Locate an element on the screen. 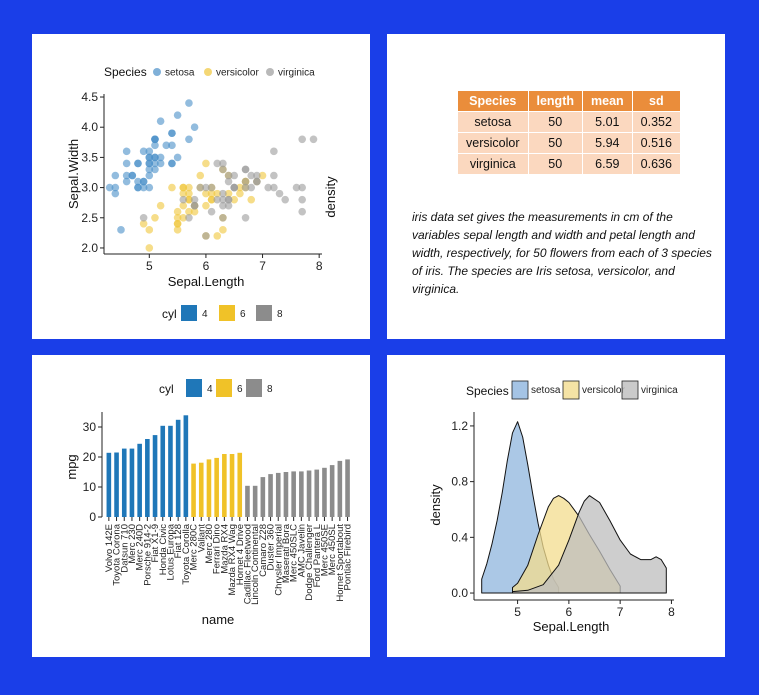  y-tick-label: 30 is located at coordinates (90, 427).